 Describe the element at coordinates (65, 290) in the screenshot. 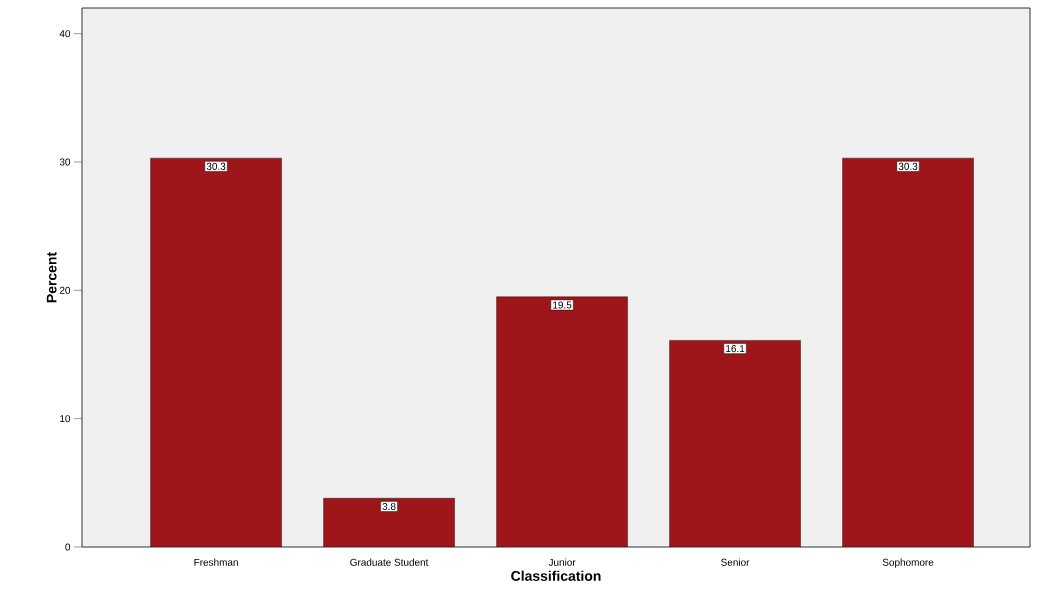

I see `y-tick-label: 20` at that location.